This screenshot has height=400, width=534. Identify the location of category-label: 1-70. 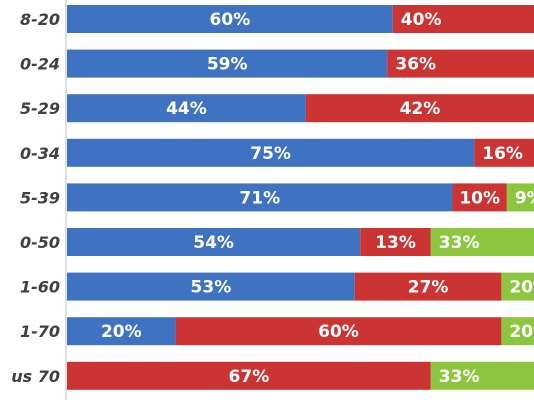
(40, 331).